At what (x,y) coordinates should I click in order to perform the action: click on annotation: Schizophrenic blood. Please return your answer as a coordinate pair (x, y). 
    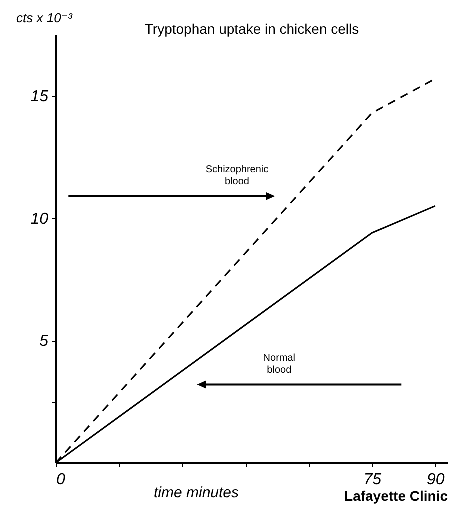
    Looking at the image, I should click on (237, 176).